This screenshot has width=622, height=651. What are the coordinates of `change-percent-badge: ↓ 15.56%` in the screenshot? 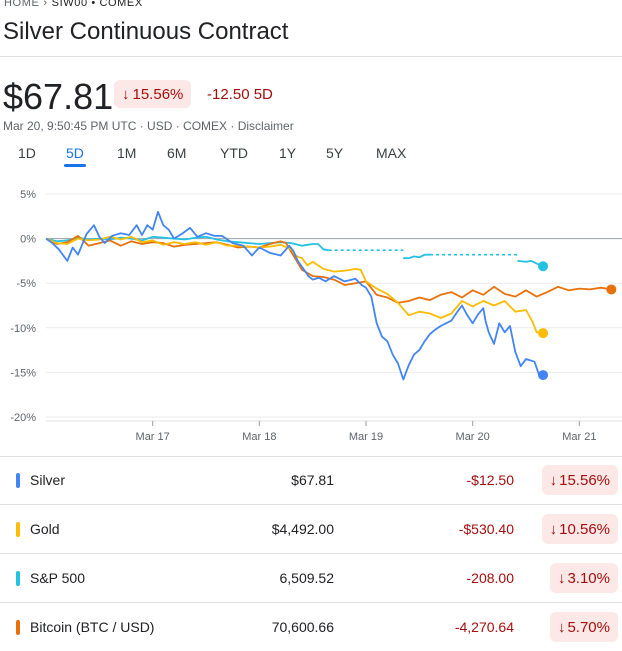 It's located at (153, 94).